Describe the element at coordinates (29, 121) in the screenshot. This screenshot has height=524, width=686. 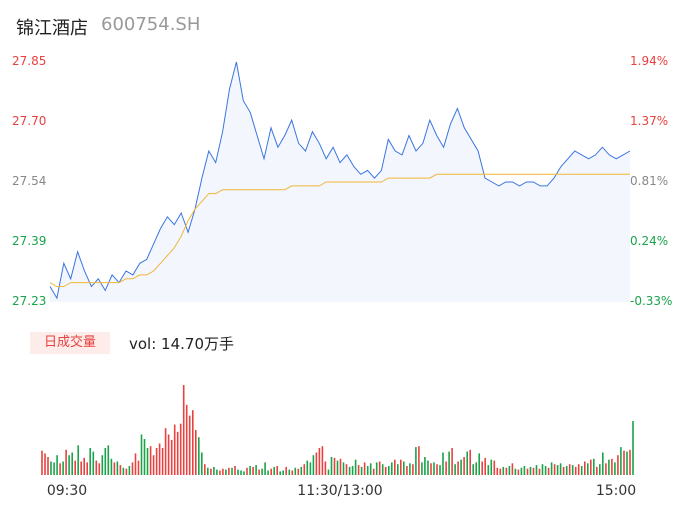
I see `y-left-tick-1: 27.70` at that location.